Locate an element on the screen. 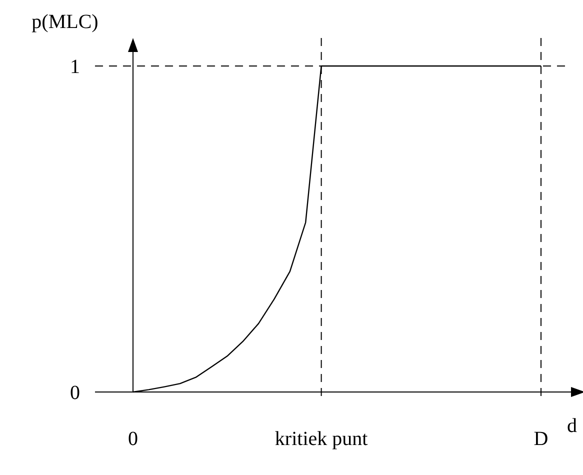 Image resolution: width=583 pixels, height=475 pixels. x-tick-label: kritiek punt is located at coordinates (321, 439).